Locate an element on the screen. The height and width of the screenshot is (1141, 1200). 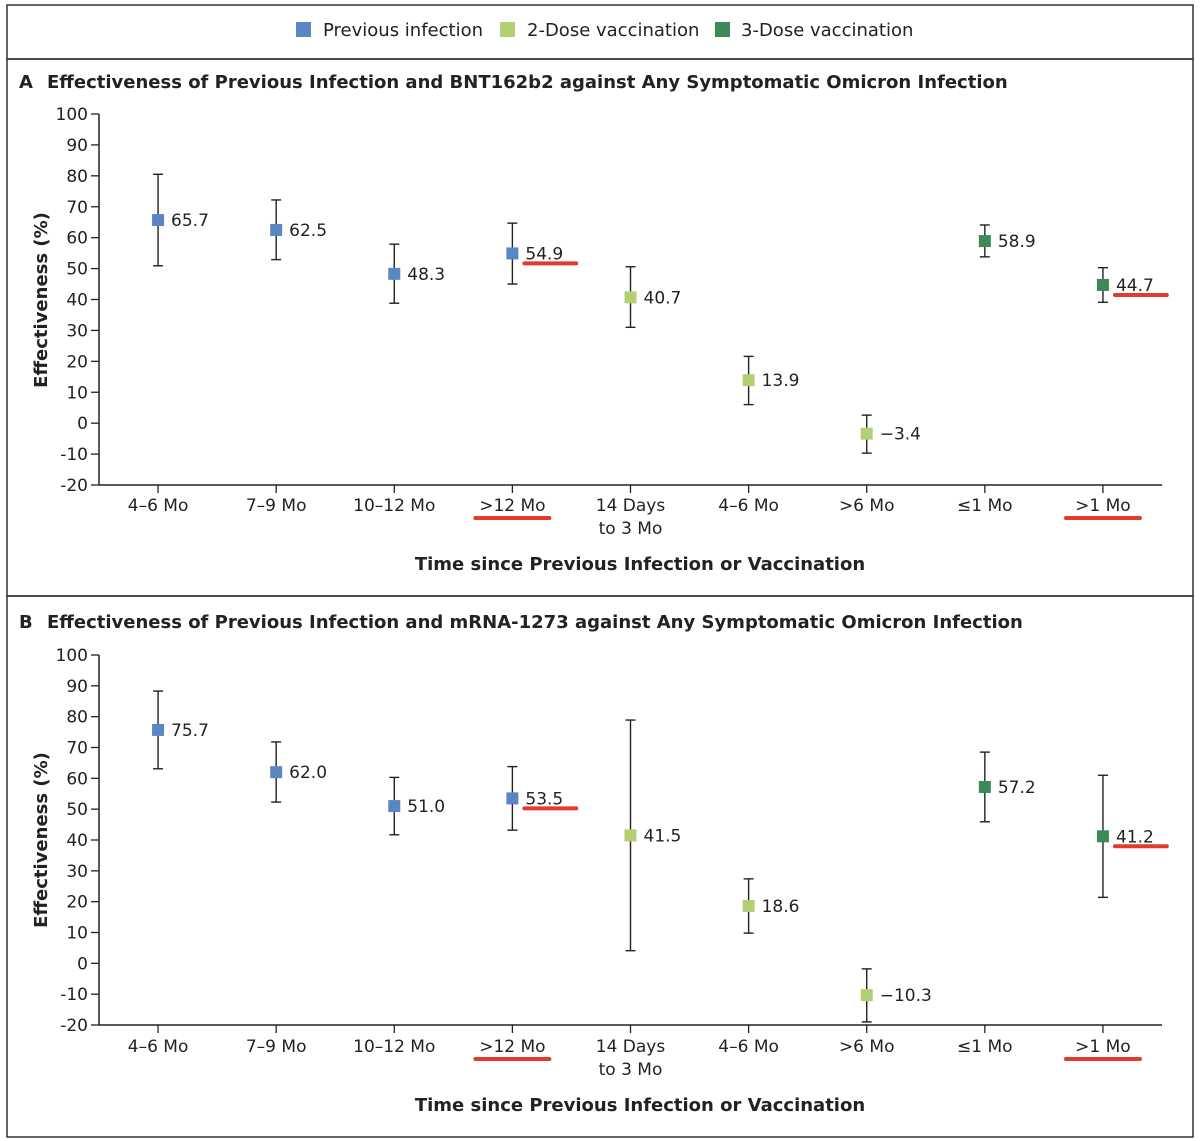
y-tick-label: 40 is located at coordinates (77, 301).